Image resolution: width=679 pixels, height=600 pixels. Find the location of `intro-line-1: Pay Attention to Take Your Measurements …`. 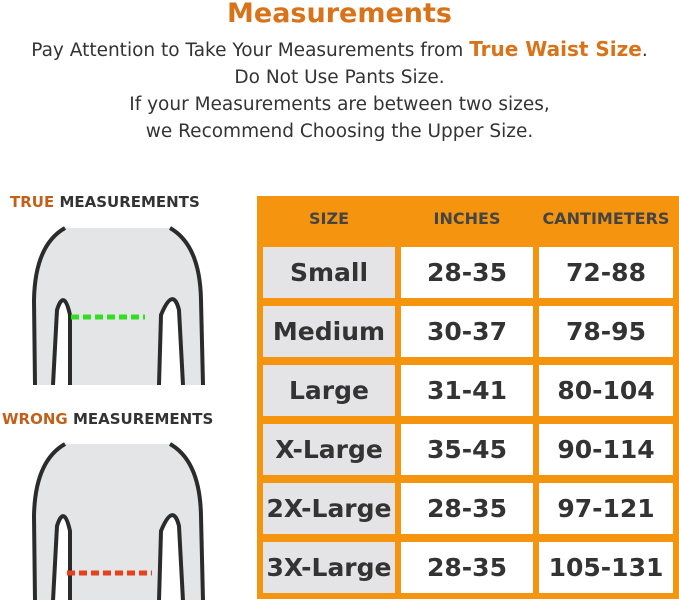

intro-line-1: Pay Attention to Take Your Measurements … is located at coordinates (339, 50).